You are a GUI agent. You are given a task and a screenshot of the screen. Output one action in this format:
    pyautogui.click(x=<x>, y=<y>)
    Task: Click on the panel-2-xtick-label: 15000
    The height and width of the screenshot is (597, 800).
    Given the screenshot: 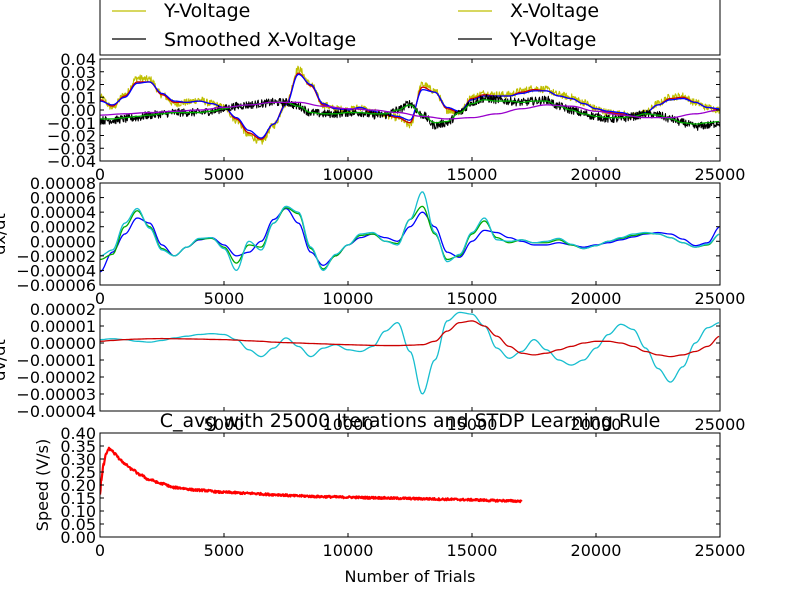 What is the action you would take?
    pyautogui.click(x=472, y=424)
    